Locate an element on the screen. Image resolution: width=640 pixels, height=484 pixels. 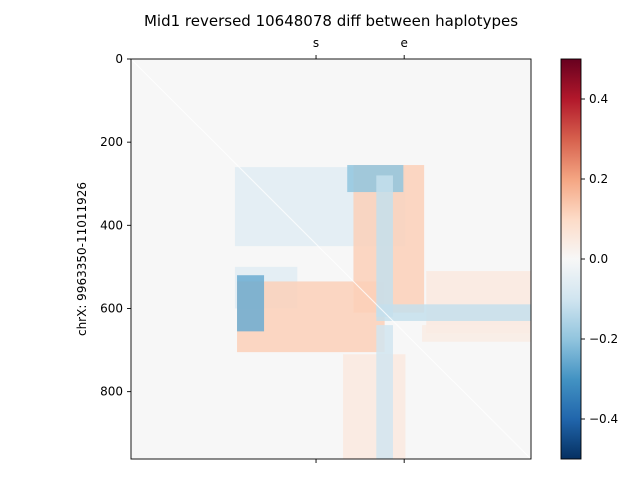
colorbar-tick-label: 0.4 is located at coordinates (598, 99).